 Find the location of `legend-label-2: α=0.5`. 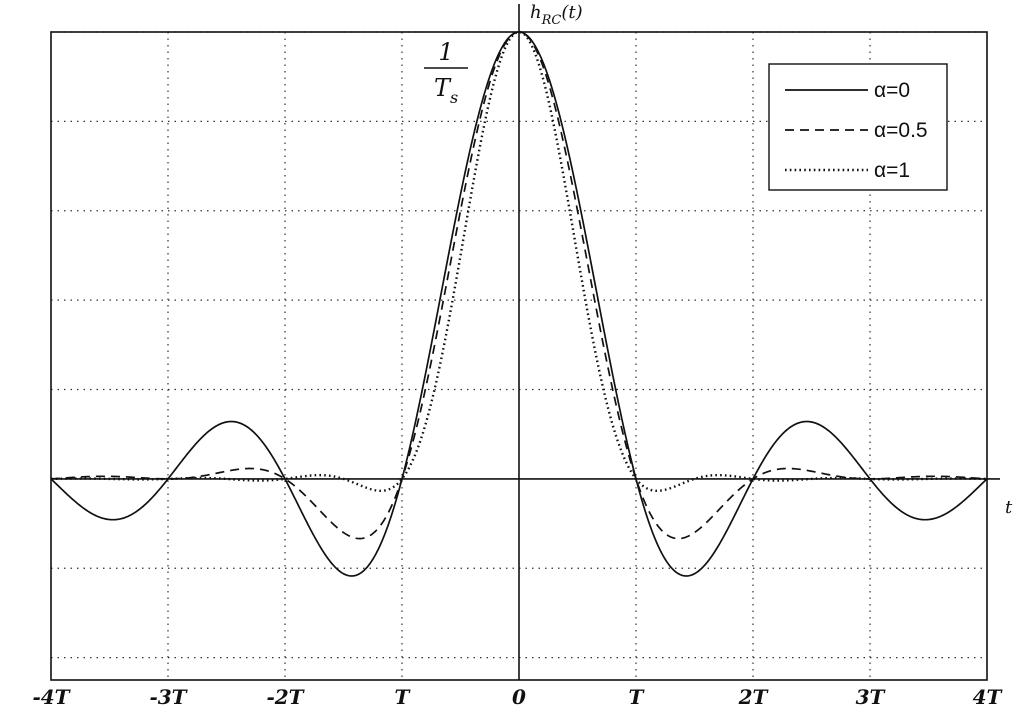

legend-label-2: α=0.5 is located at coordinates (901, 130).